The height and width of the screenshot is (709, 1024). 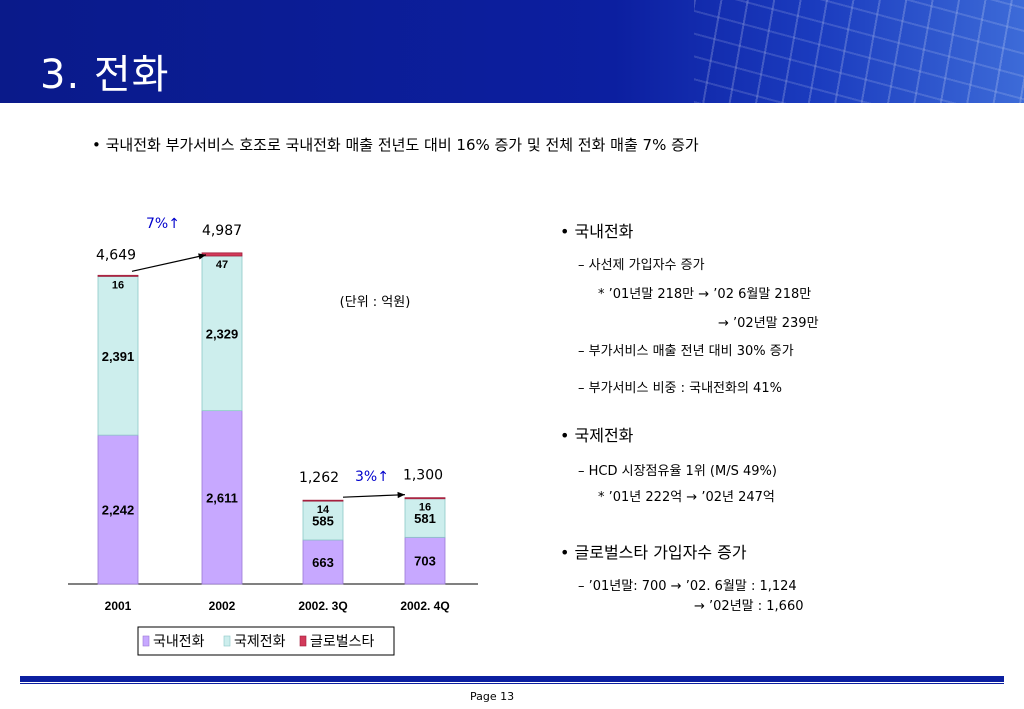 I want to click on page-title: 3. 전화, so click(x=105, y=75).